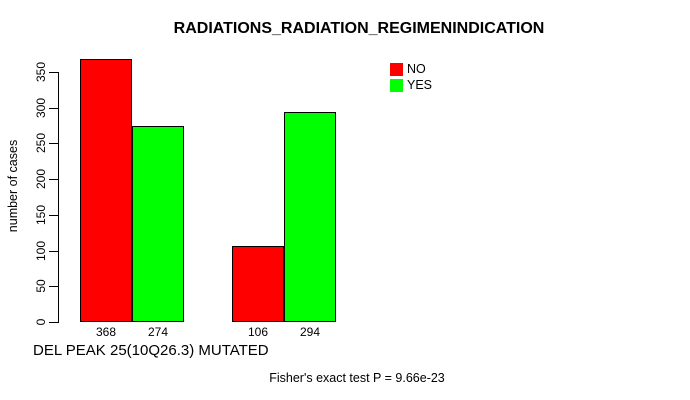 The image size is (690, 400). I want to click on y-tick-label: 50, so click(41, 286).